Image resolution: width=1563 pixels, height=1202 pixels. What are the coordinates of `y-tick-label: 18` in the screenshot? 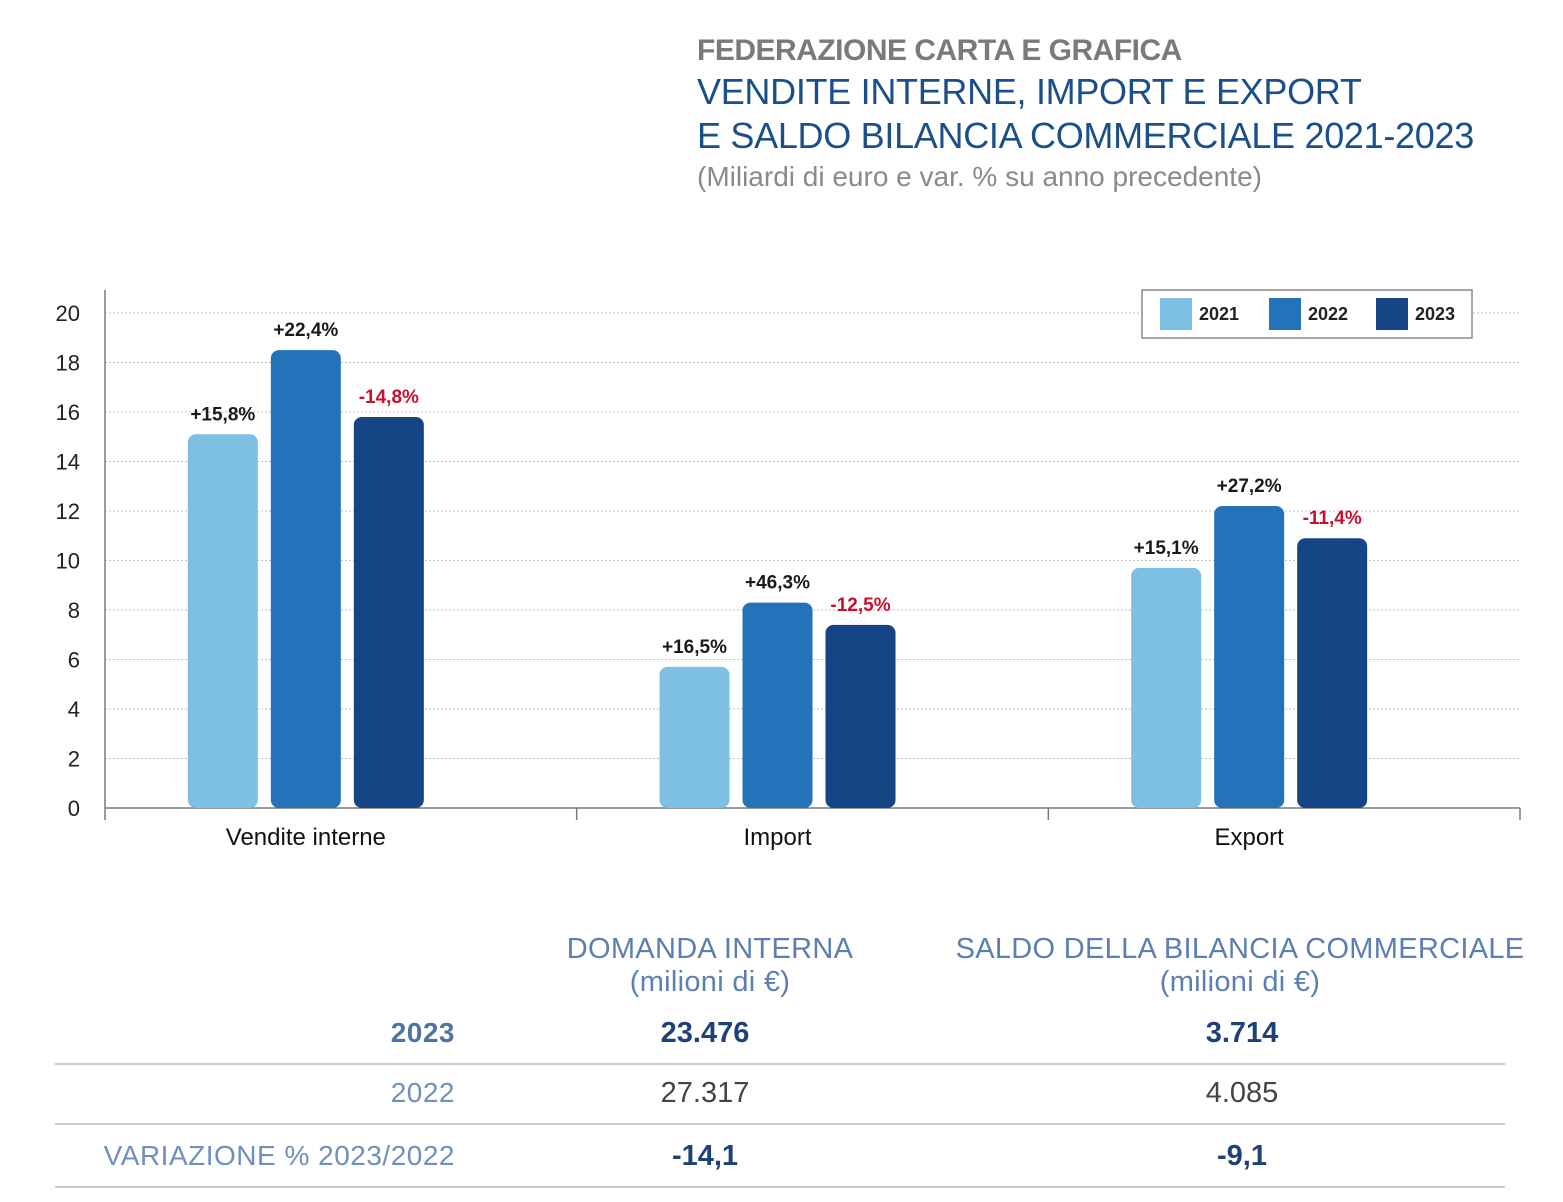 It's located at (68, 363).